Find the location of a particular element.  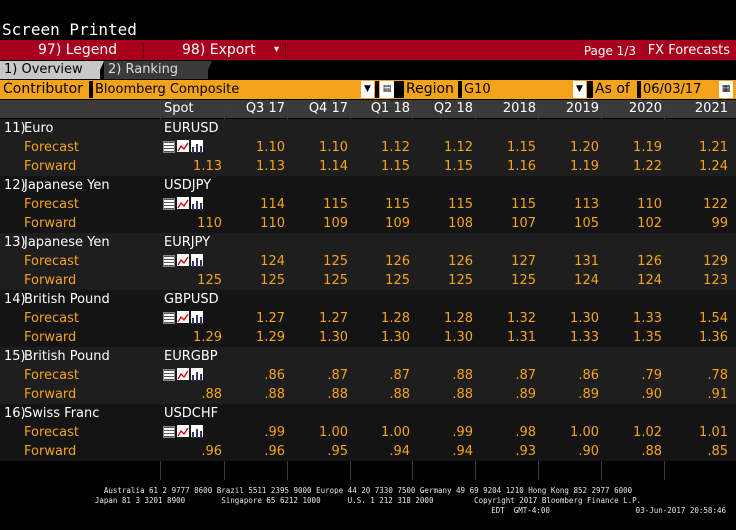

forward-value: .89 is located at coordinates (525, 394).